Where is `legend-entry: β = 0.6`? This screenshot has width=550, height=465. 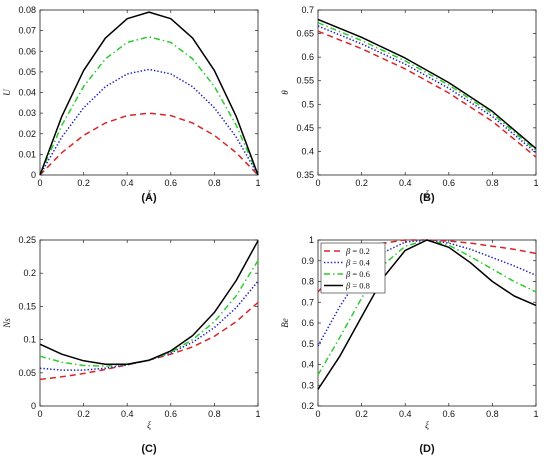 legend-entry: β = 0.6 is located at coordinates (357, 274).